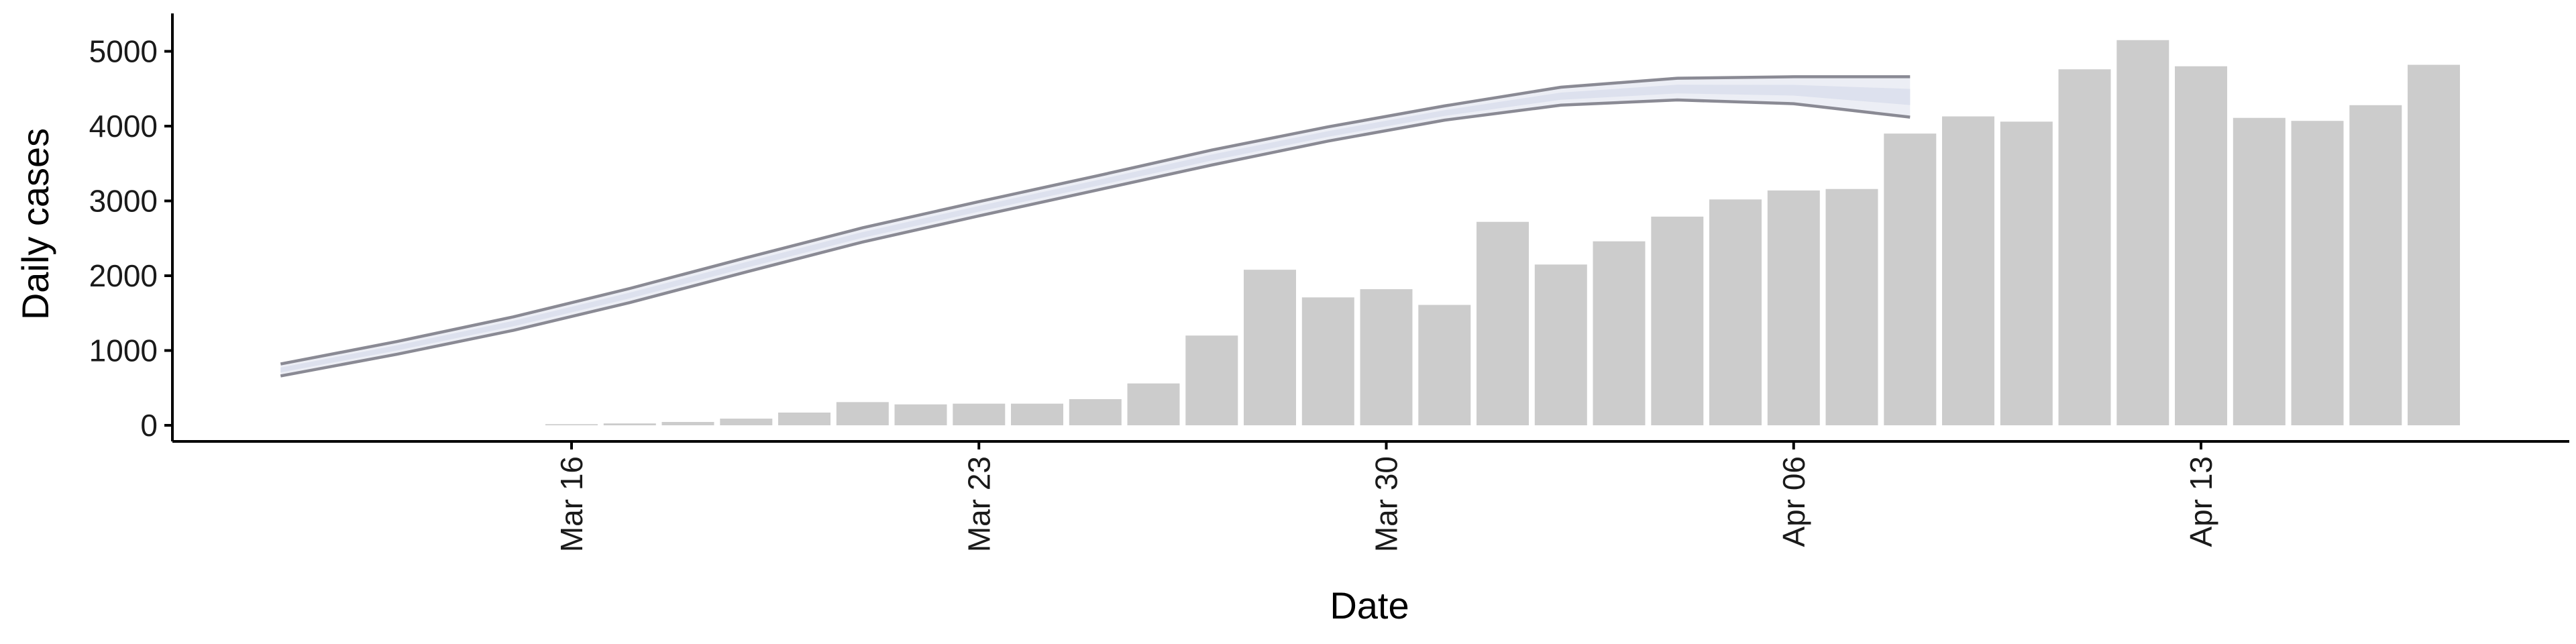  What do you see at coordinates (35, 224) in the screenshot?
I see `y-axis-title: Daily cases` at bounding box center [35, 224].